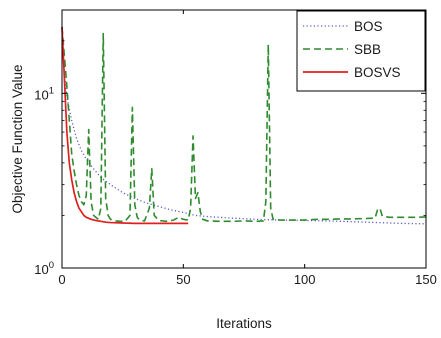  Describe the element at coordinates (377, 72) in the screenshot. I see `legend-label-bosvs: BOSVS` at that location.